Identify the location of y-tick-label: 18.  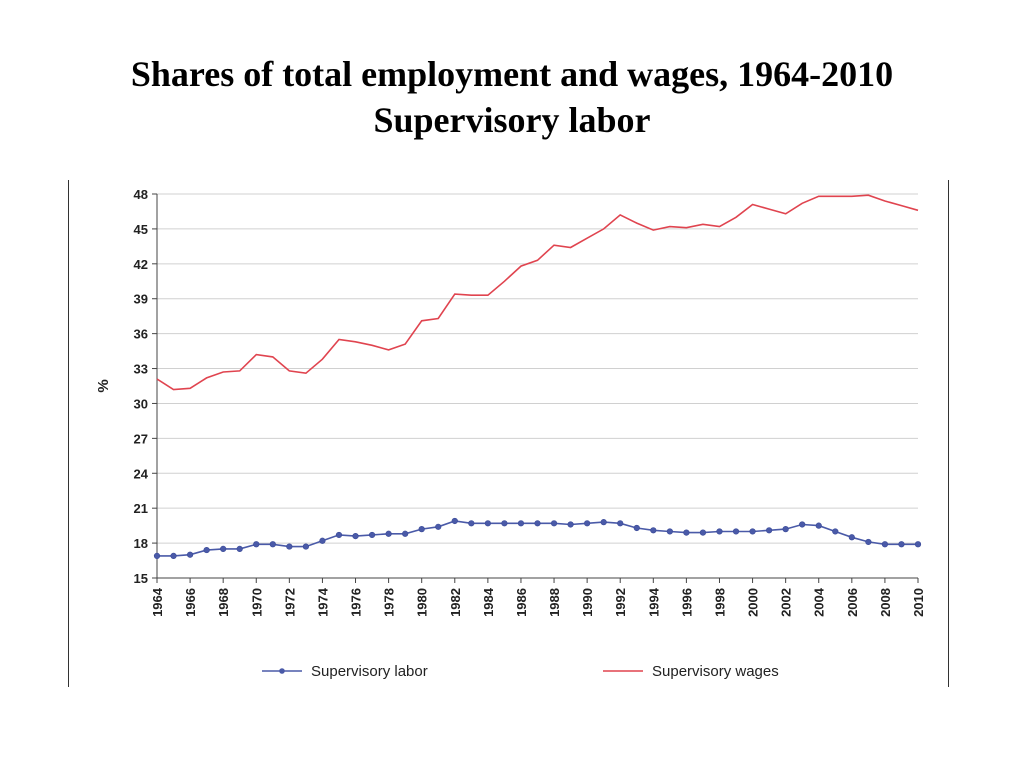
(141, 543).